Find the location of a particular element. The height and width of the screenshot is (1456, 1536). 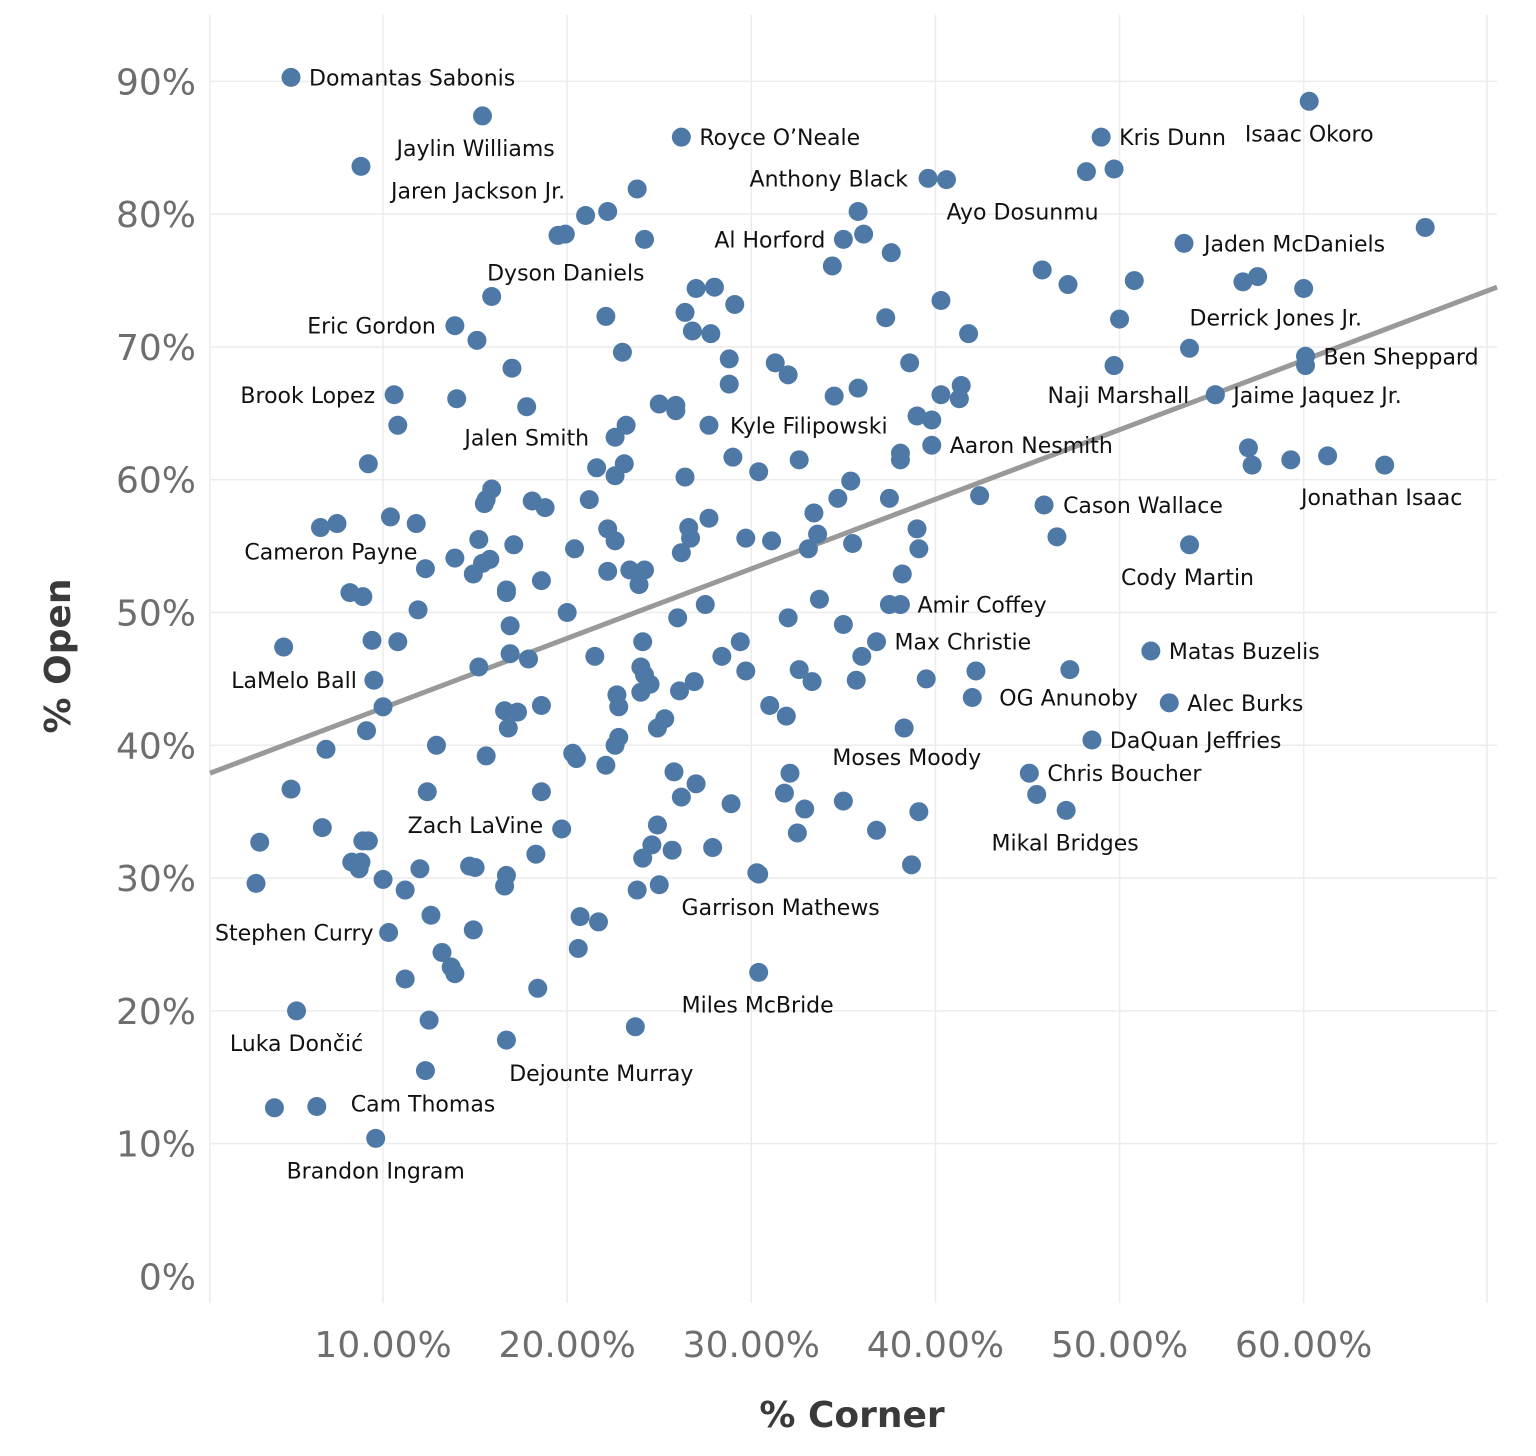

point-label: Dyson Daniels is located at coordinates (565, 273).